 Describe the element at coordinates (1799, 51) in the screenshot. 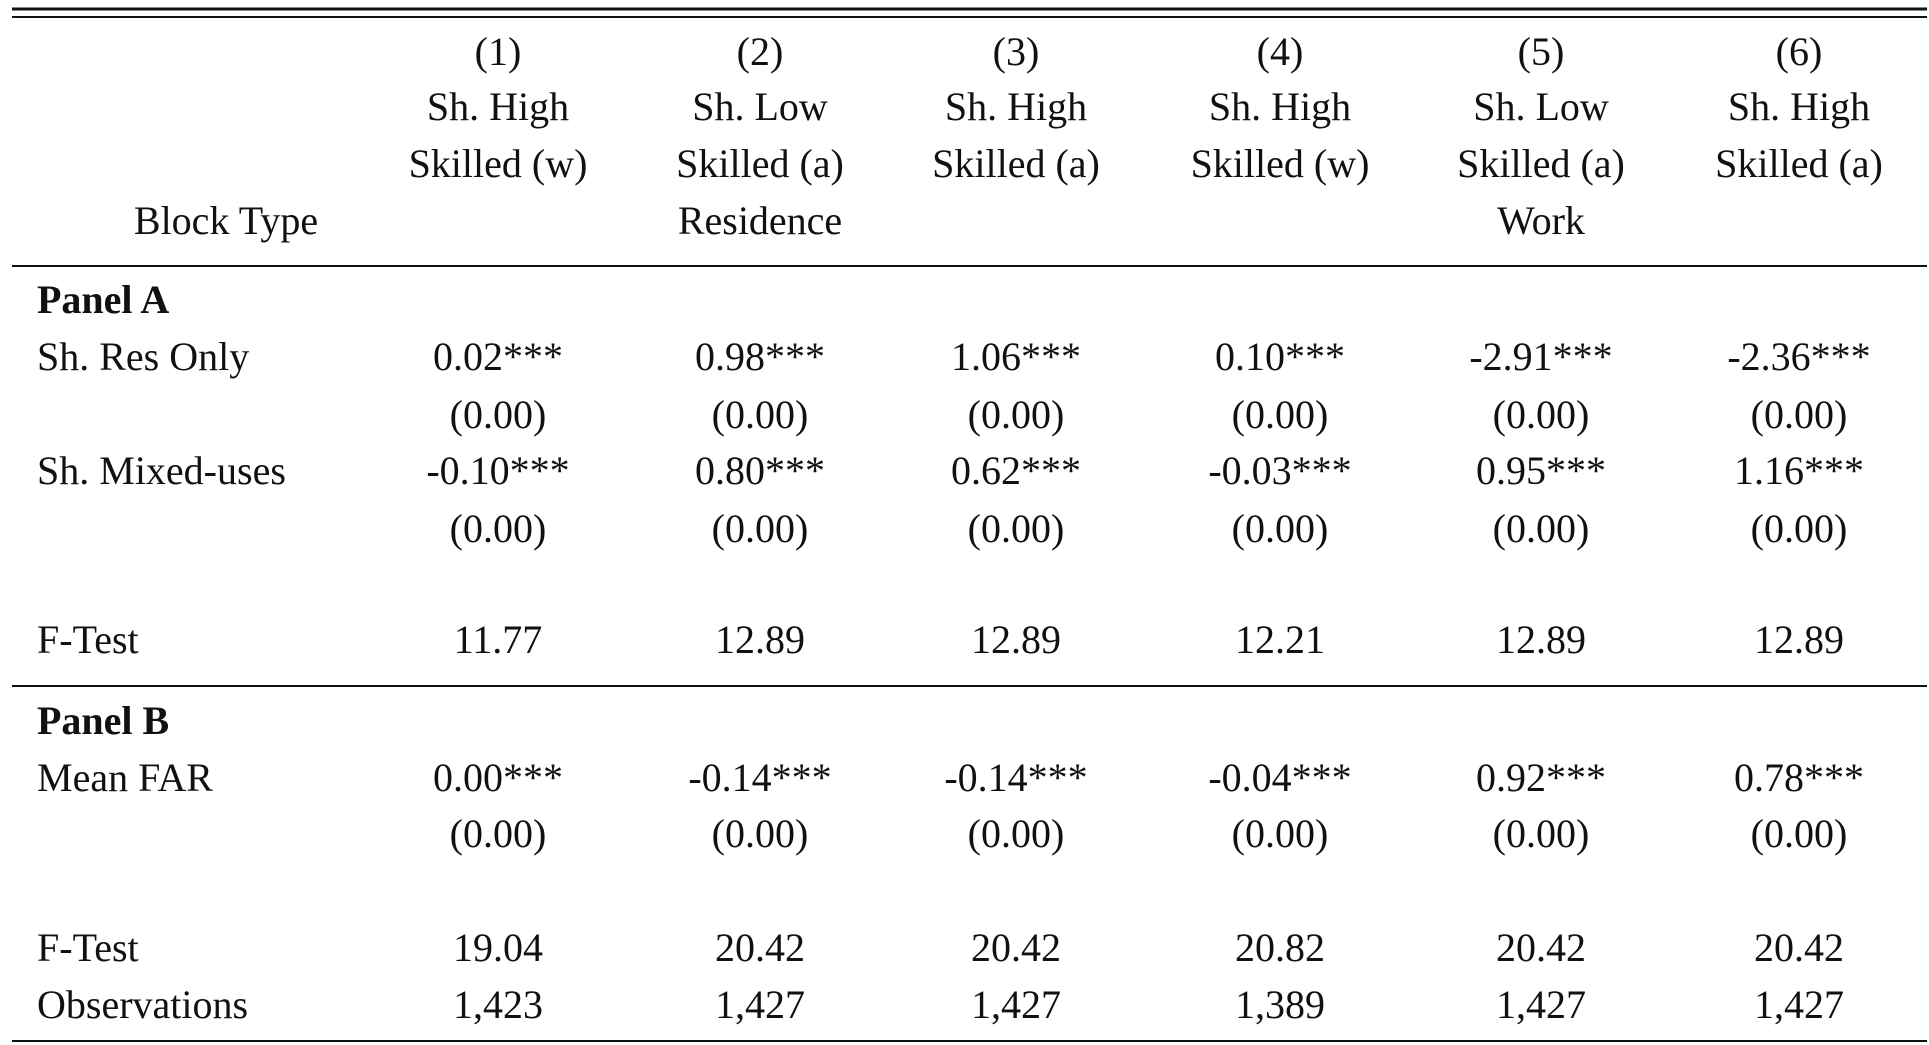

I see `column-number: (6)` at that location.